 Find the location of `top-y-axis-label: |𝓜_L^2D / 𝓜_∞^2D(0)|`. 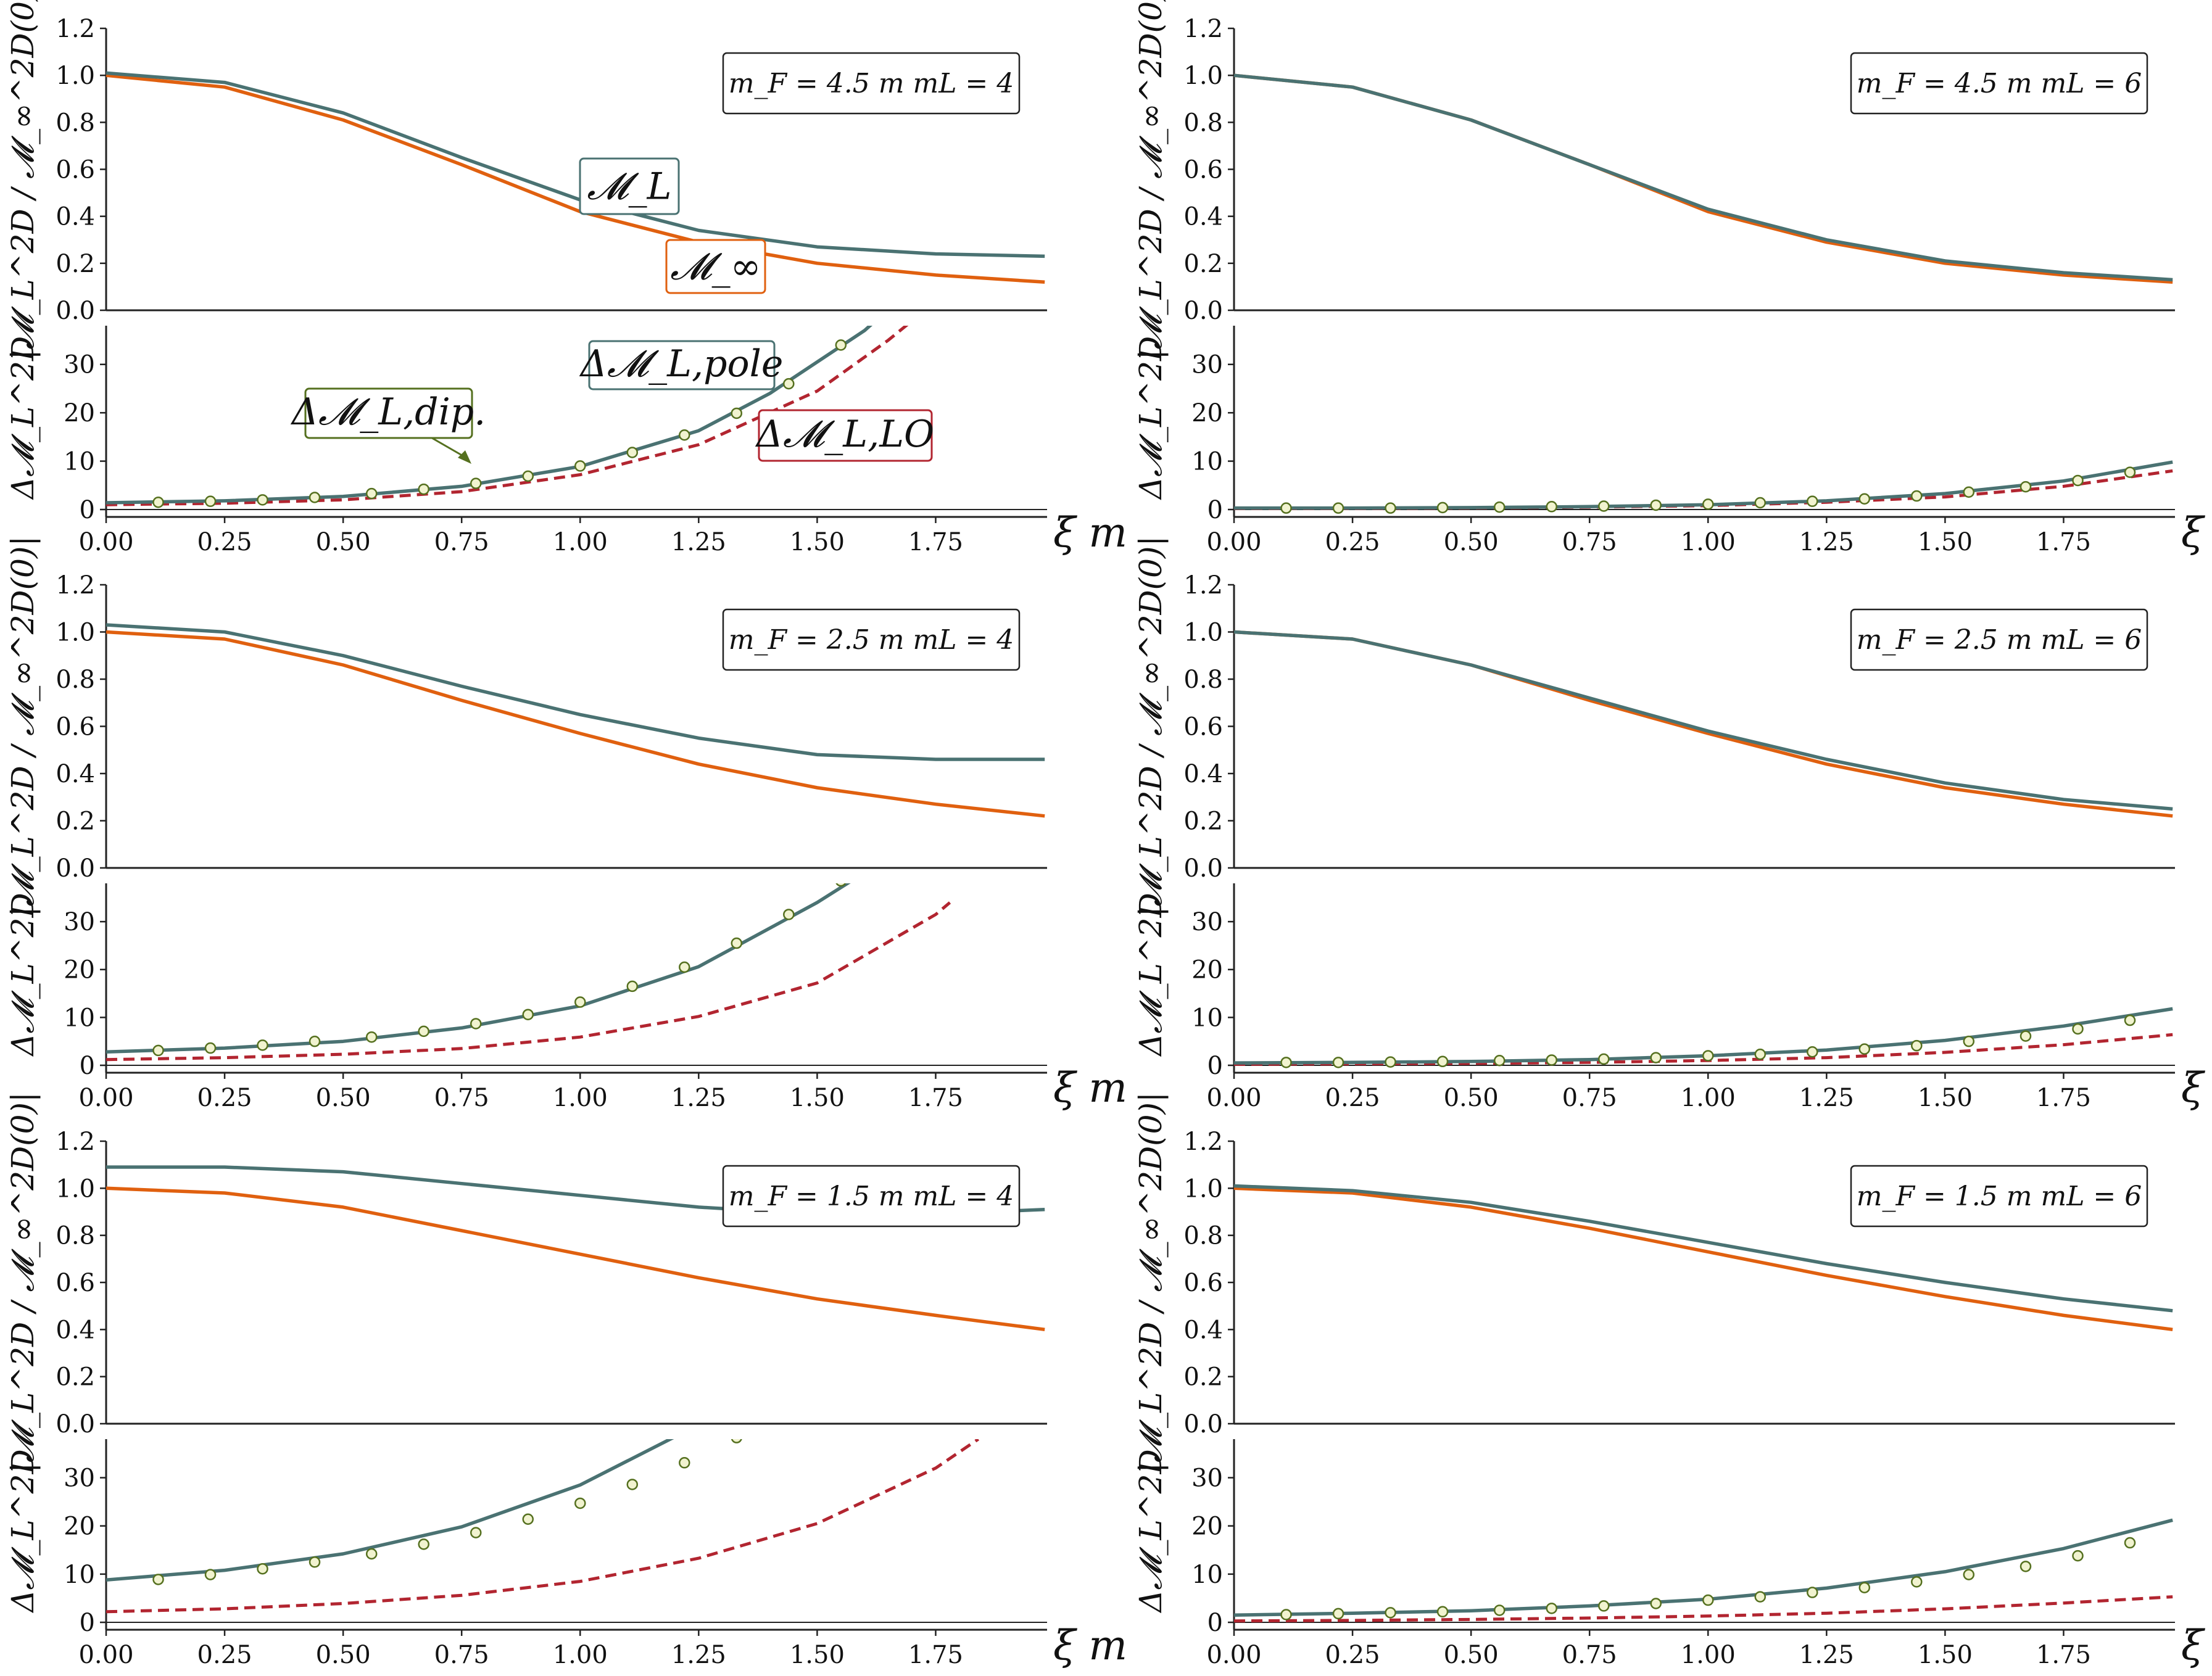

top-y-axis-label: |𝓜_L^2D / 𝓜_∞^2D(0)| is located at coordinates (1151, 180).